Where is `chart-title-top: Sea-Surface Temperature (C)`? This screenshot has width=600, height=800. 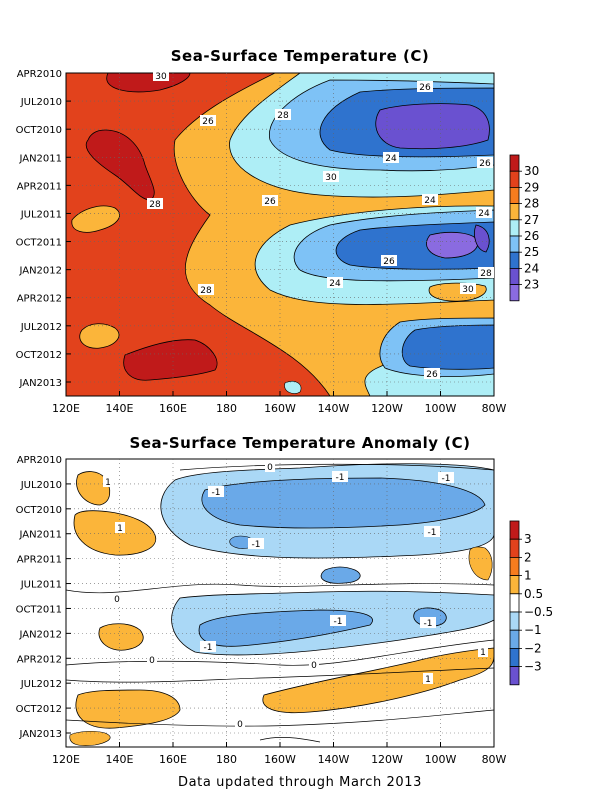 chart-title-top: Sea-Surface Temperature (C) is located at coordinates (300, 56).